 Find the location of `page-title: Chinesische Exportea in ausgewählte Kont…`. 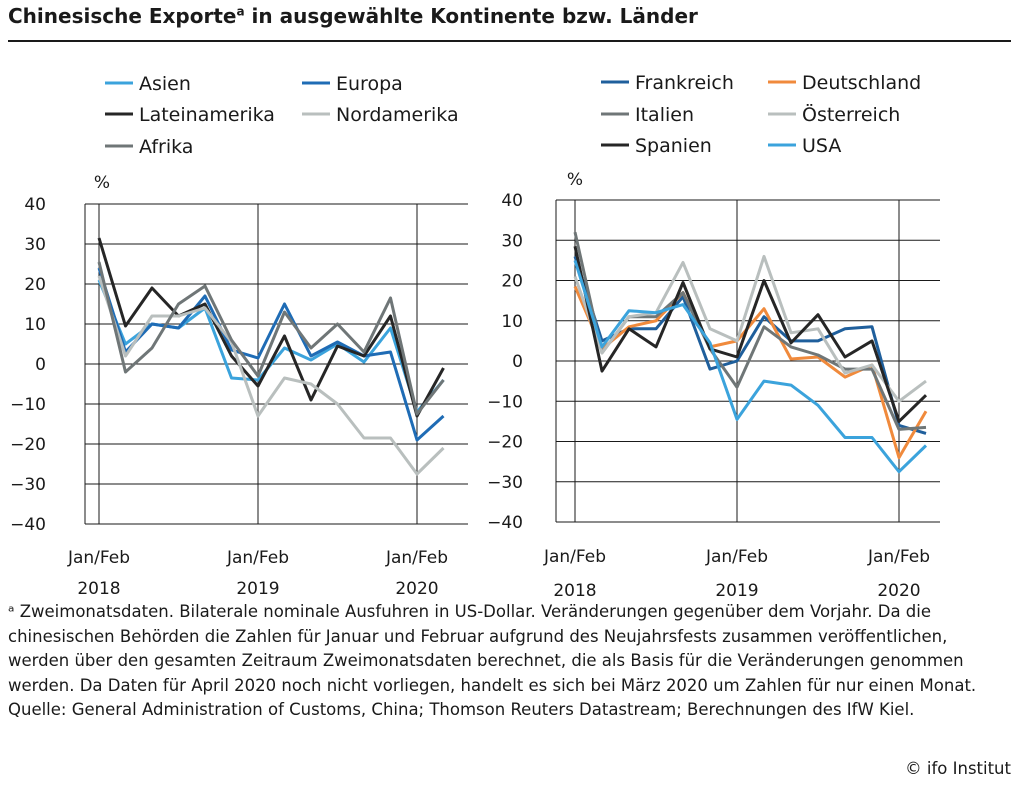

page-title: Chinesische Exportea in ausgewählte Kont… is located at coordinates (353, 16).